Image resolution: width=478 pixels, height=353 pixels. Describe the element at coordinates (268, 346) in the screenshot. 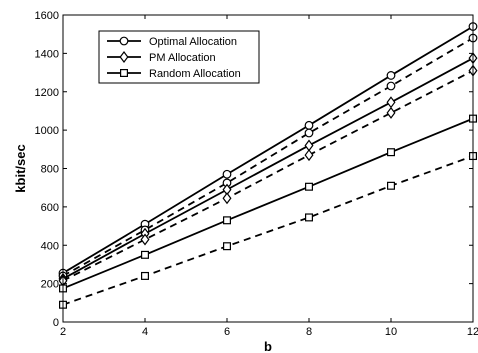

I see `x-axis-label: b` at that location.